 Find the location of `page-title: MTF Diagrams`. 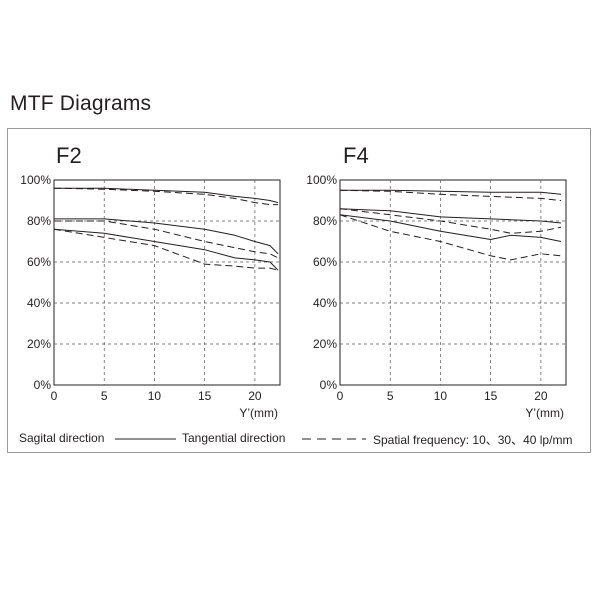

page-title: MTF Diagrams is located at coordinates (81, 103).